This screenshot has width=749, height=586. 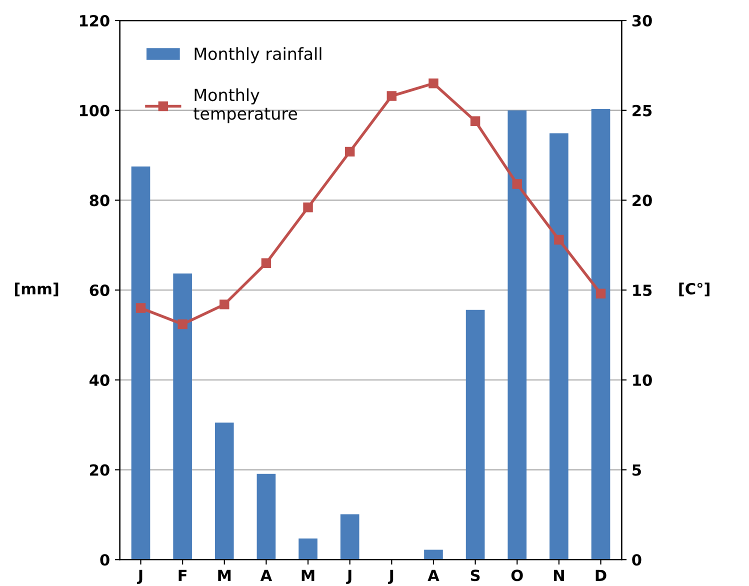 I want to click on y-axis-title: [mm], so click(x=36, y=289).